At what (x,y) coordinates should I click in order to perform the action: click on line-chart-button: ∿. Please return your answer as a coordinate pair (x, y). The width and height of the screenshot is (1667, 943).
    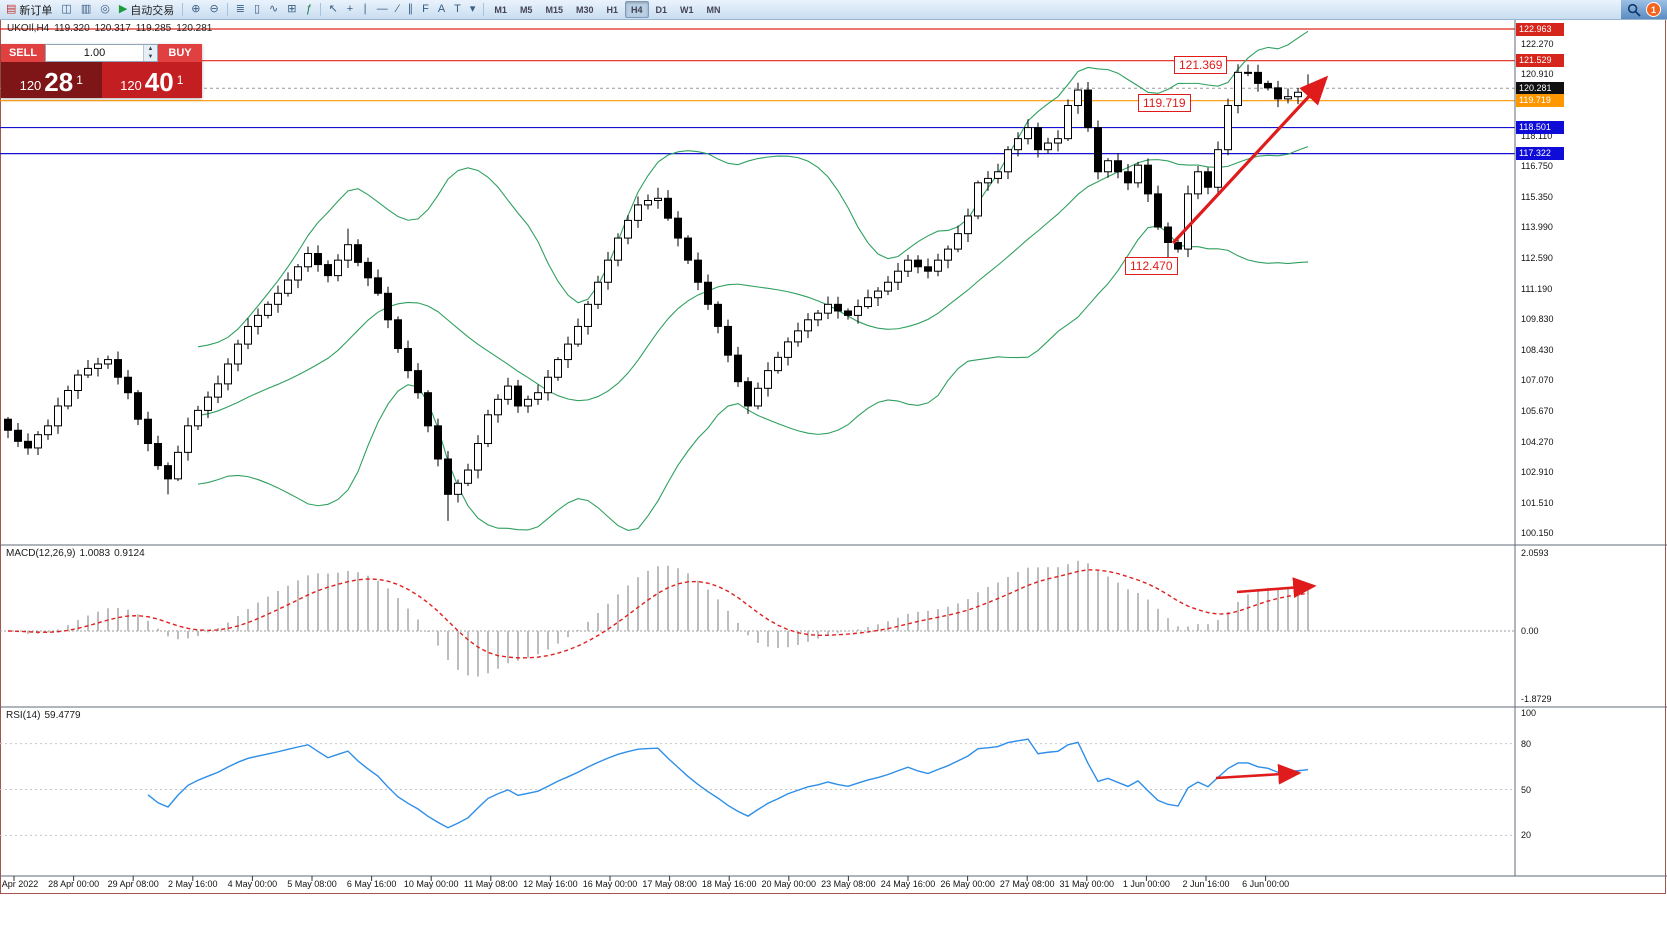
    Looking at the image, I should click on (273, 9).